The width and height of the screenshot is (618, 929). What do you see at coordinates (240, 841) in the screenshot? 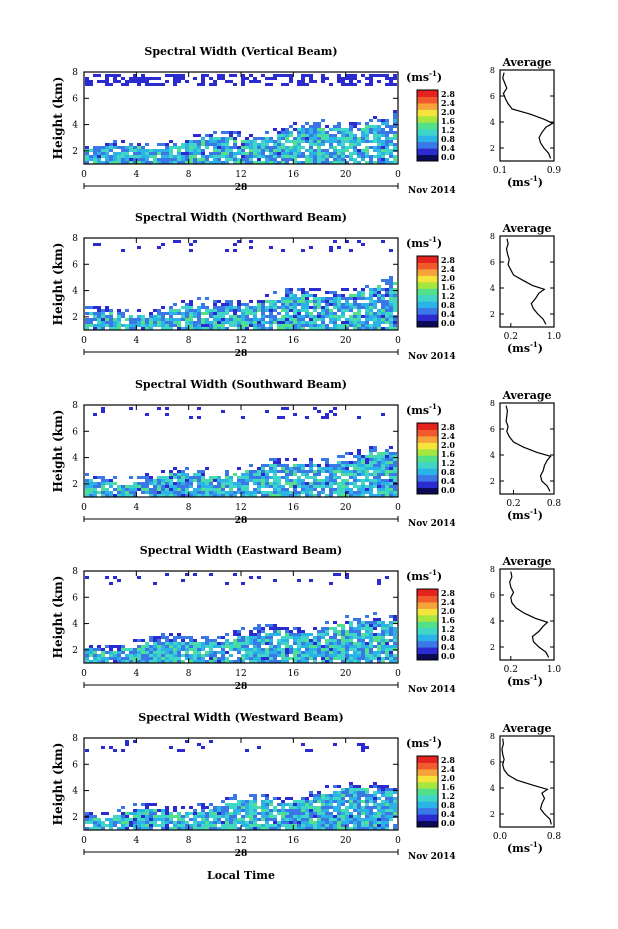
I see `x-tick-label: 12` at bounding box center [240, 841].